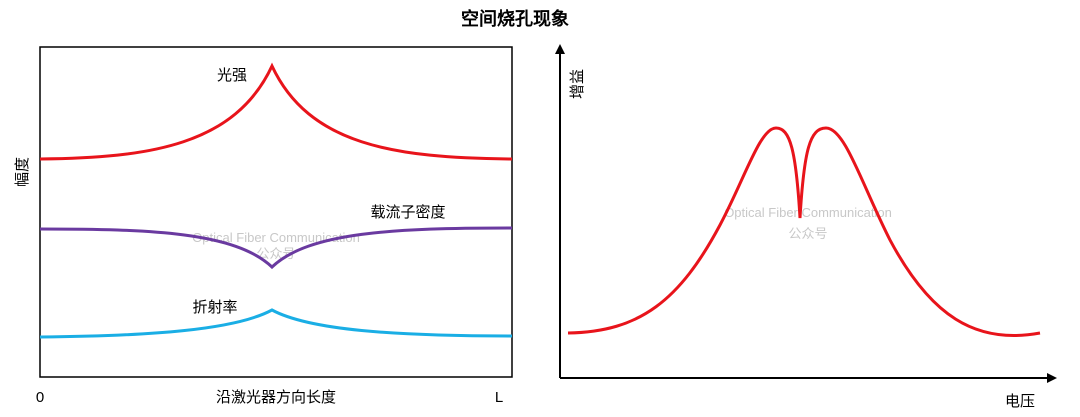  I want to click on x-end-label: L, so click(499, 397).